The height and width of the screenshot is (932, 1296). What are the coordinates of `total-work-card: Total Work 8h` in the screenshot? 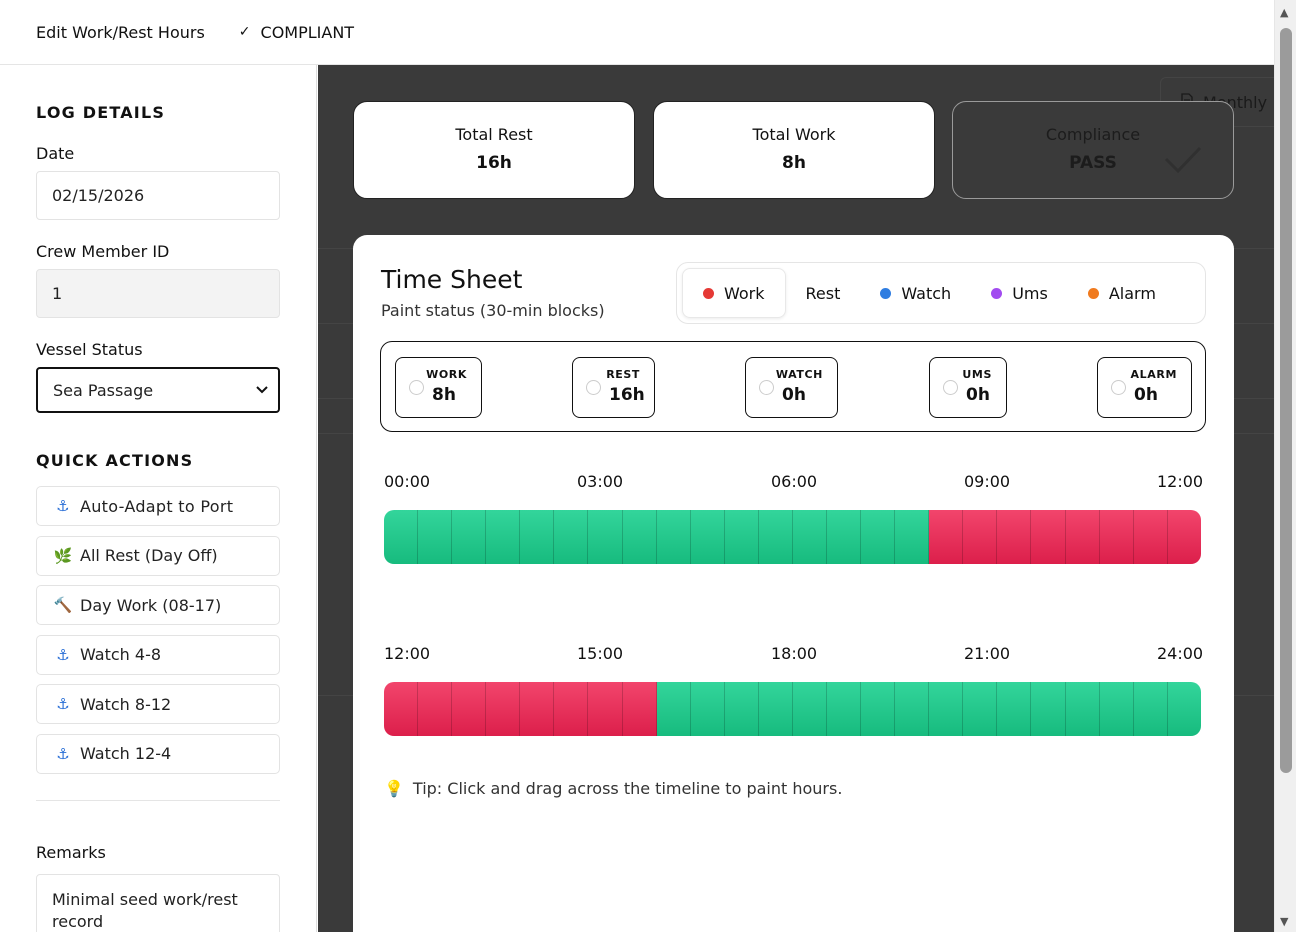 It's located at (794, 150).